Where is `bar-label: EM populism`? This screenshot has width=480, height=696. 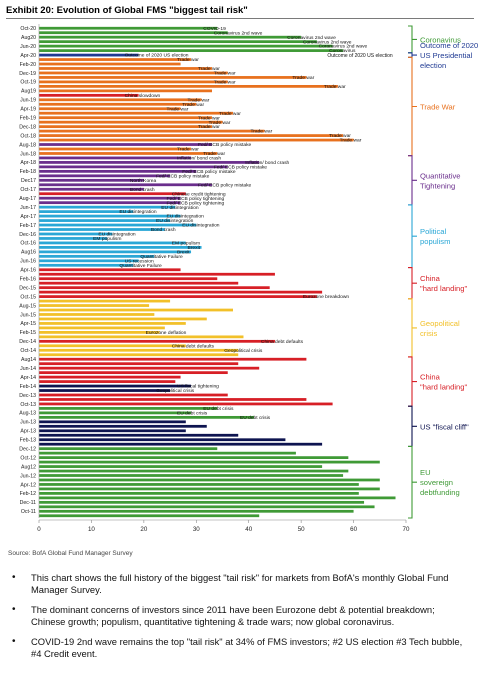 bar-label: EM populism is located at coordinates (186, 244).